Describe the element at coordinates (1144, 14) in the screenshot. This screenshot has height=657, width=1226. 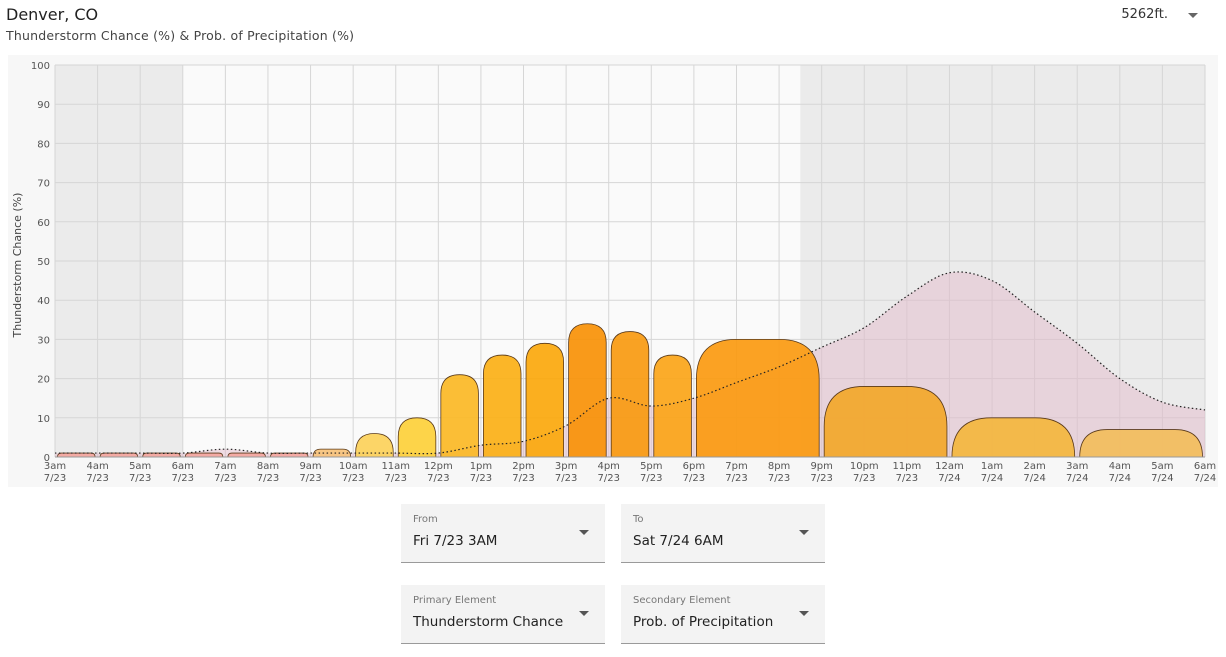
I see `elevation-value: 5262ft.` at that location.